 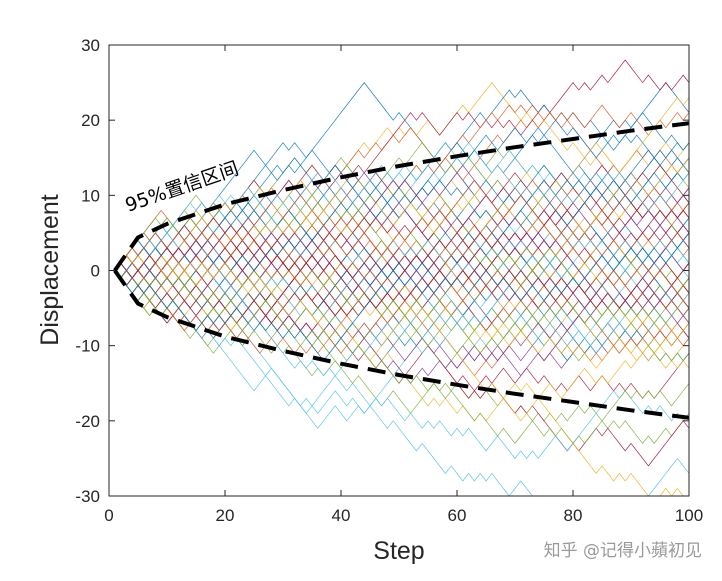 I want to click on y-tick-label: -30, so click(x=87, y=496).